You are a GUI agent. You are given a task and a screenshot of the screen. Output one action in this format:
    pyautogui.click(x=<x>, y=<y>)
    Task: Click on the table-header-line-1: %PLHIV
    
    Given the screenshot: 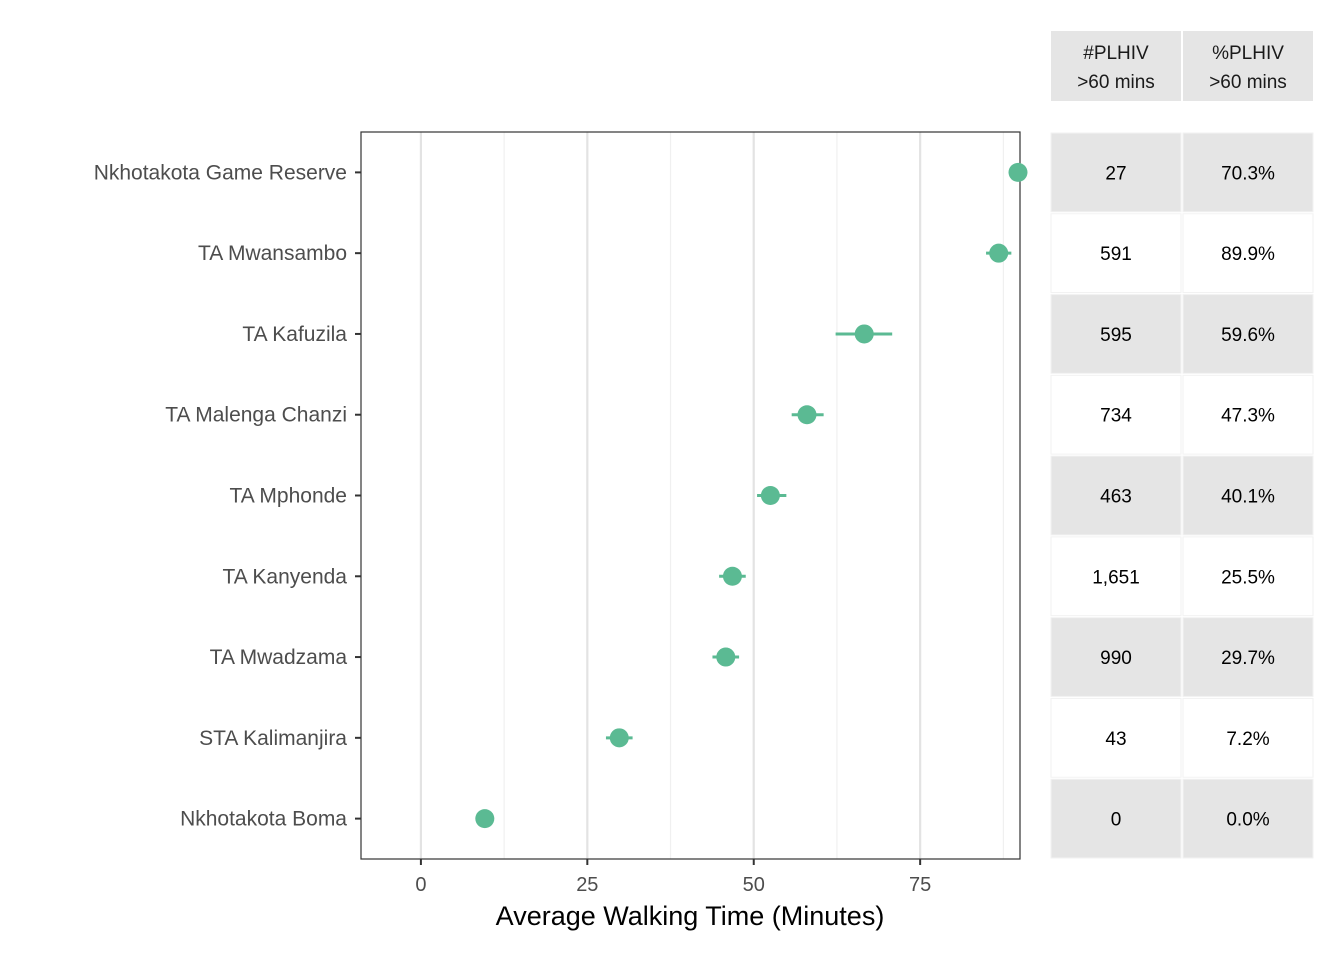 What is the action you would take?
    pyautogui.click(x=1248, y=53)
    